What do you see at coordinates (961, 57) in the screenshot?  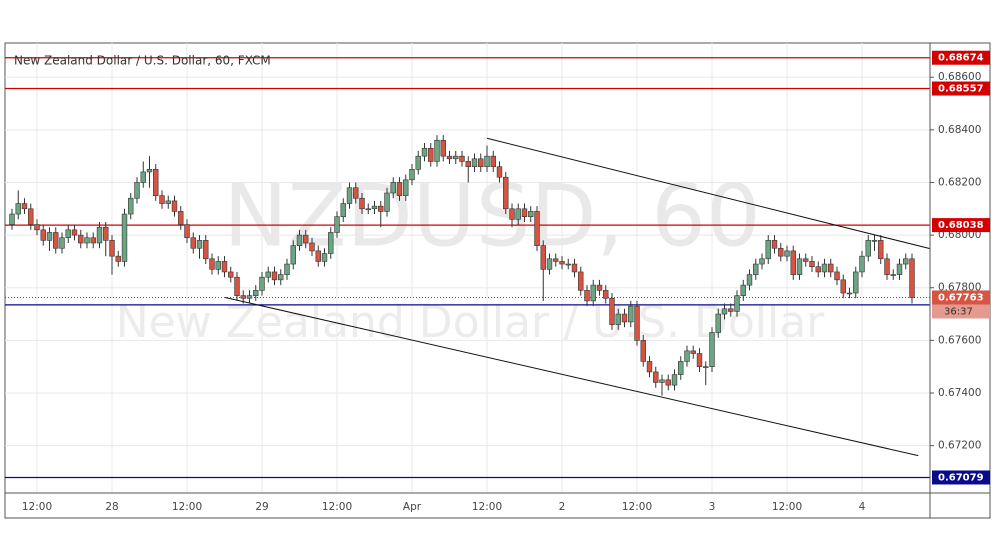 I see `level-label-box` at bounding box center [961, 57].